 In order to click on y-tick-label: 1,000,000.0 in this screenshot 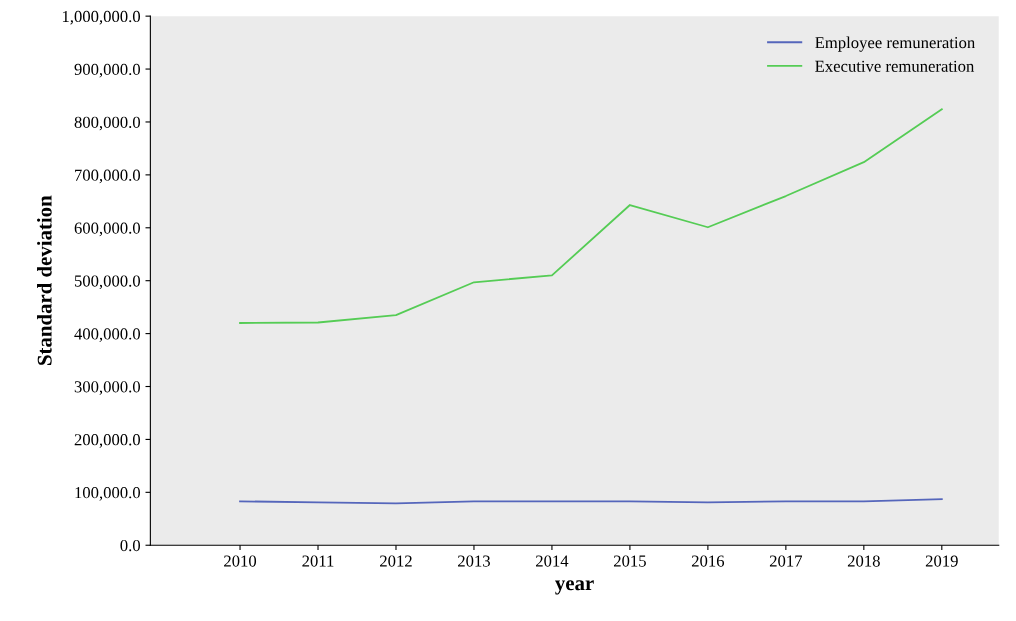, I will do `click(101, 17)`.